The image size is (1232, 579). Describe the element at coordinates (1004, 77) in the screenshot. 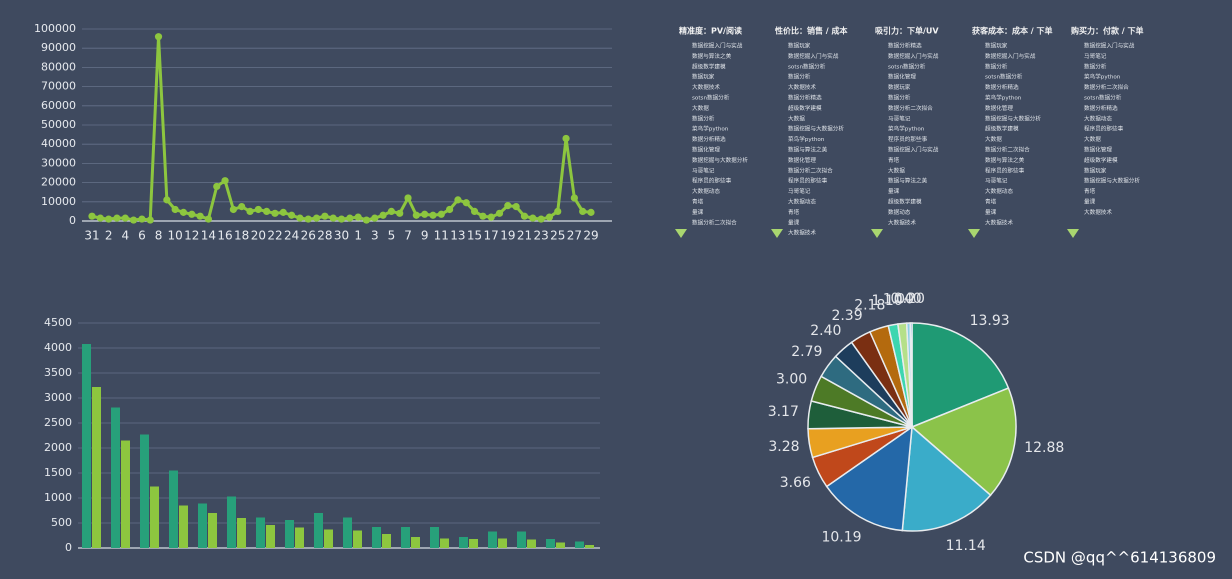

I see `ranking-item: sotsn数据分析` at that location.